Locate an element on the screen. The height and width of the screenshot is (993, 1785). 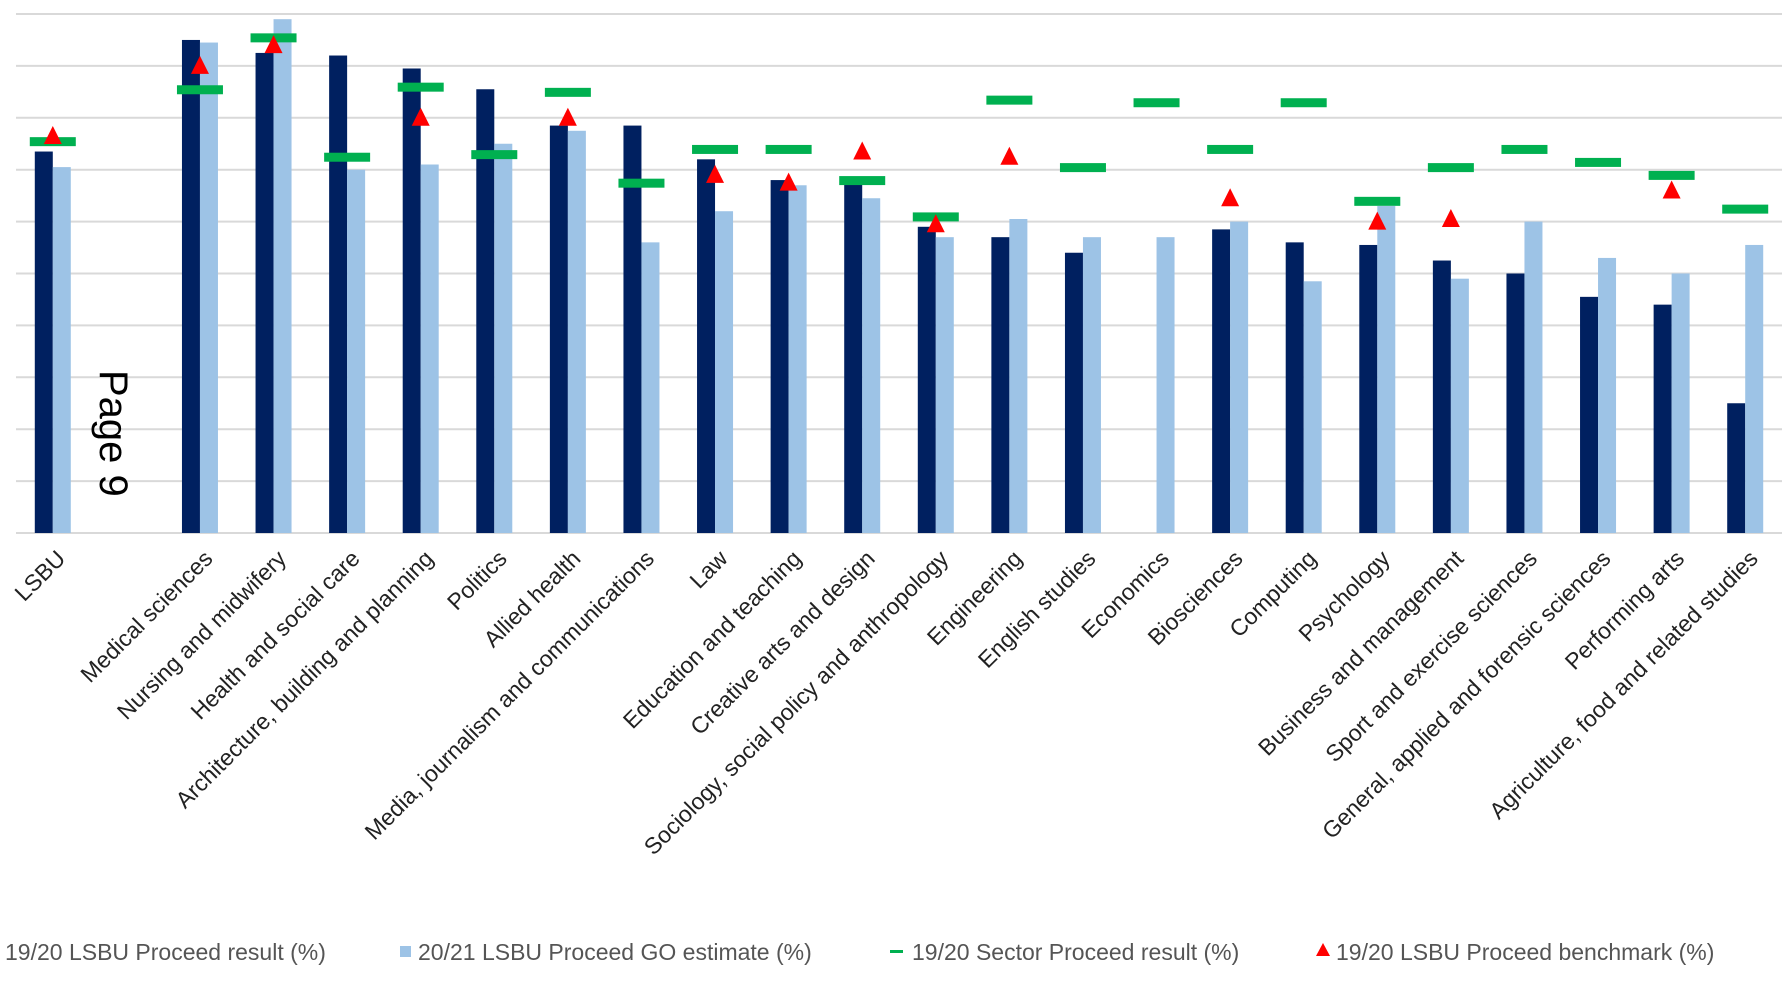
legend-label: 19/20 LSBU Proceed result (%) is located at coordinates (165, 952).